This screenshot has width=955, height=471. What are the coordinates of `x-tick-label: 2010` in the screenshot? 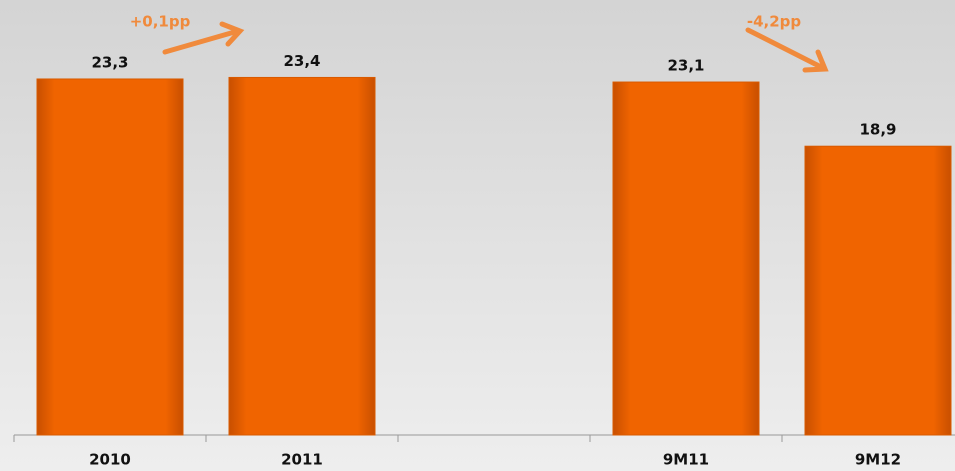 It's located at (110, 460).